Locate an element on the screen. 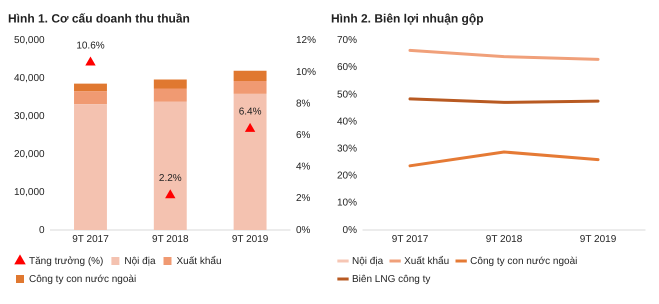 This screenshot has width=659, height=304. data-label: 10.6% is located at coordinates (90, 46).